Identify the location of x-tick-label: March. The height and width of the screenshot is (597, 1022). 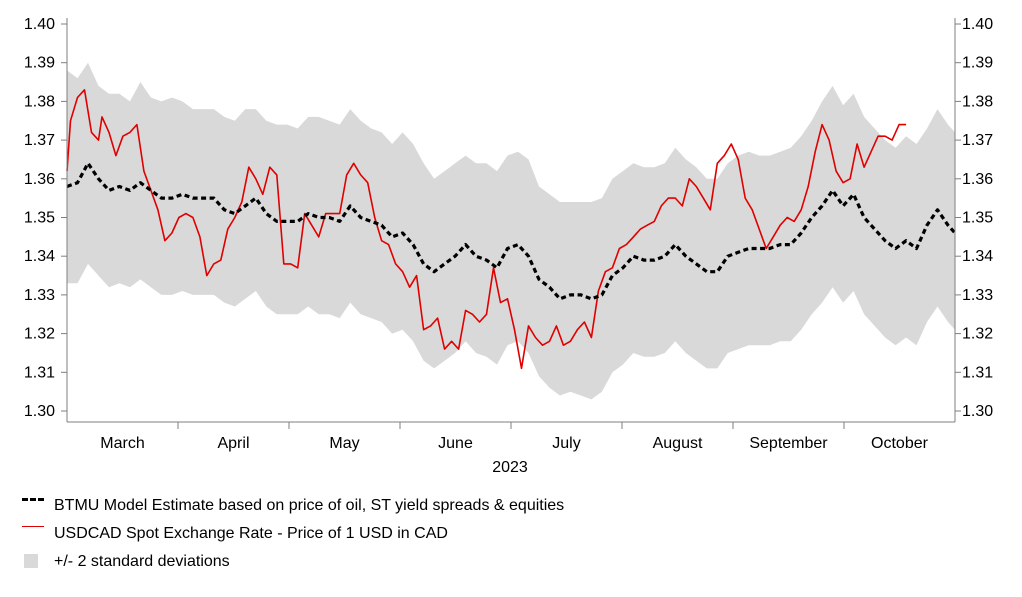
(122, 443).